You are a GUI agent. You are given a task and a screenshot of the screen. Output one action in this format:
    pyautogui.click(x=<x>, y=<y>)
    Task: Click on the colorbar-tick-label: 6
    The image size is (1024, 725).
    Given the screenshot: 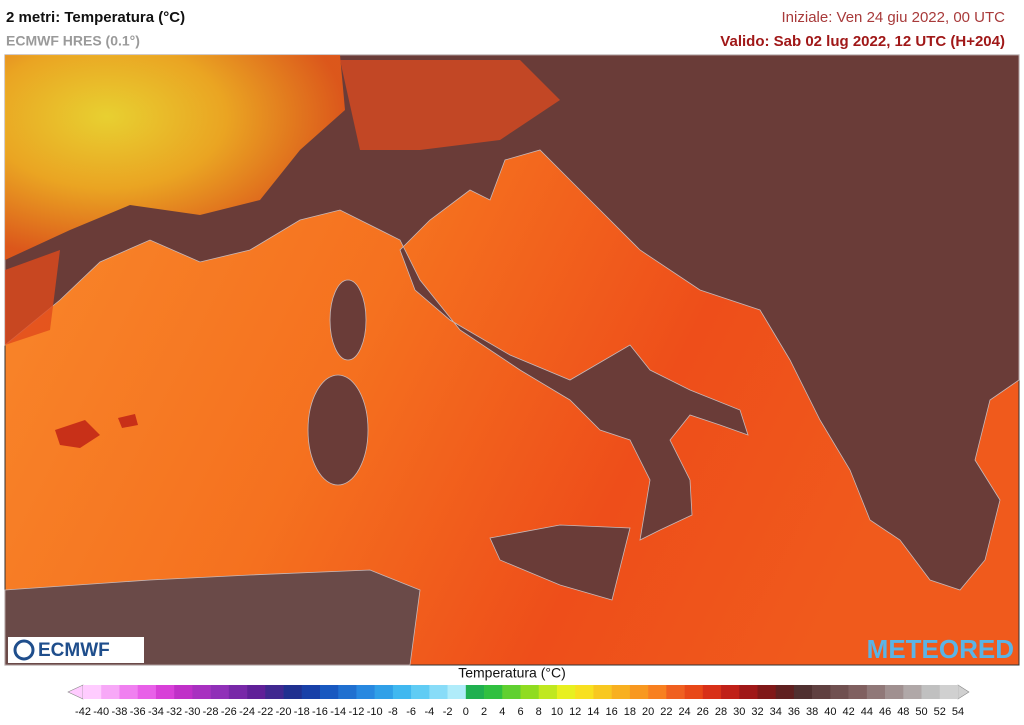 What is the action you would take?
    pyautogui.click(x=520, y=712)
    